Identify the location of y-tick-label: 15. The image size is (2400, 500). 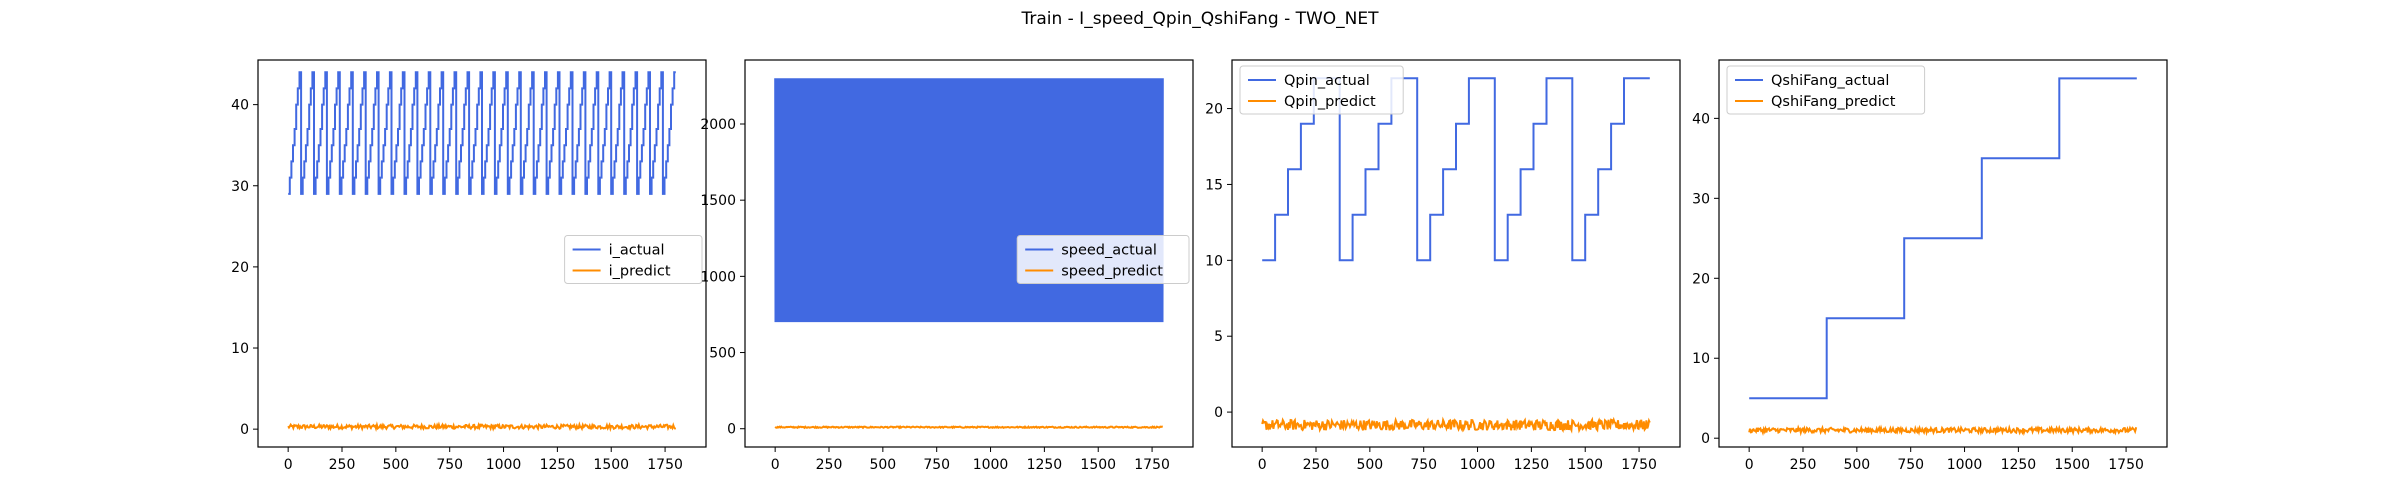
(1214, 185).